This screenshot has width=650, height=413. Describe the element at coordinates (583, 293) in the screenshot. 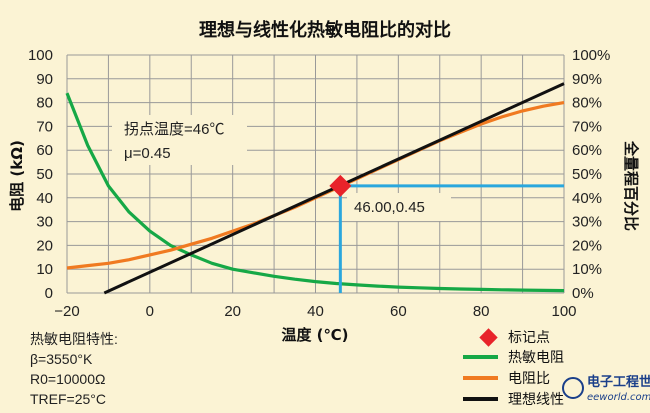

I see `y2-tick-label: 0%` at that location.